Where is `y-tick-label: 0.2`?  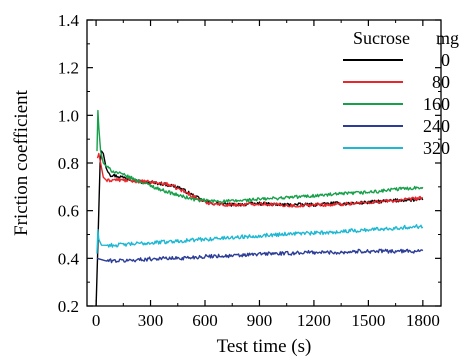 y-tick-label: 0.2 is located at coordinates (68, 306).